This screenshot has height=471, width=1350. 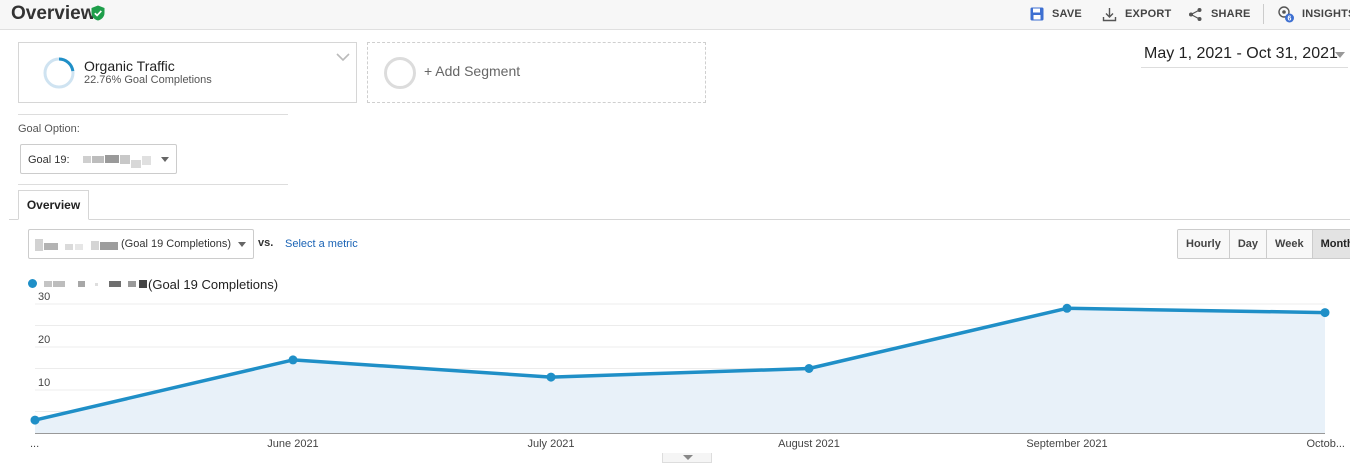 What do you see at coordinates (472, 71) in the screenshot?
I see `add-segment-label: + Add Segment` at bounding box center [472, 71].